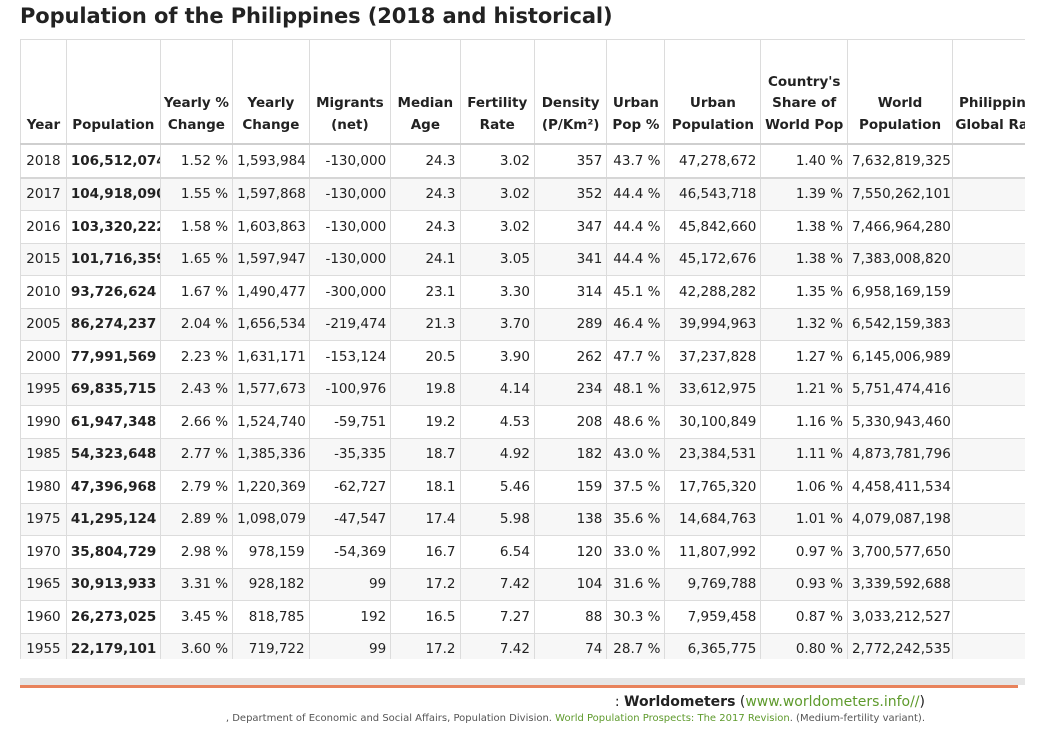  Describe the element at coordinates (713, 292) in the screenshot. I see `cell-urban-population: 42,288,282` at that location.